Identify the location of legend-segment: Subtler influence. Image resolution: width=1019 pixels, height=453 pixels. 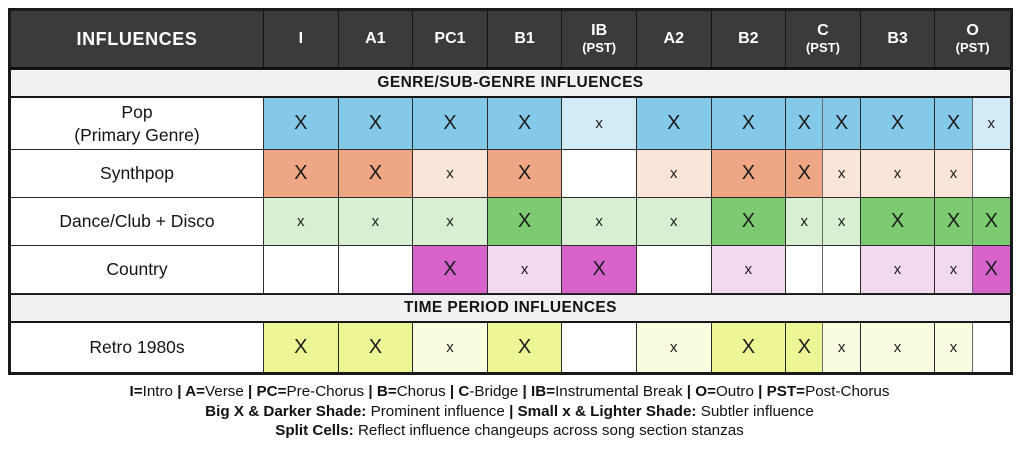
(755, 411).